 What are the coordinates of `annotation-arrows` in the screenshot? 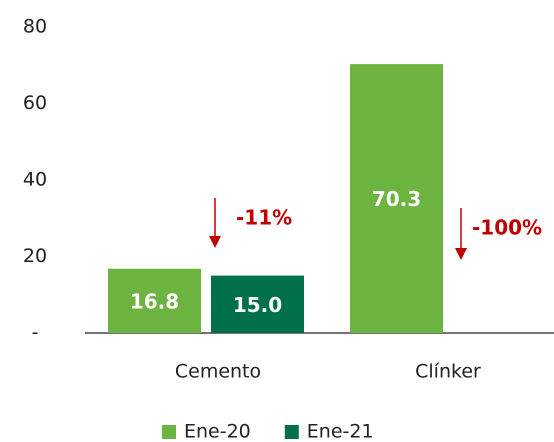 It's located at (338, 229).